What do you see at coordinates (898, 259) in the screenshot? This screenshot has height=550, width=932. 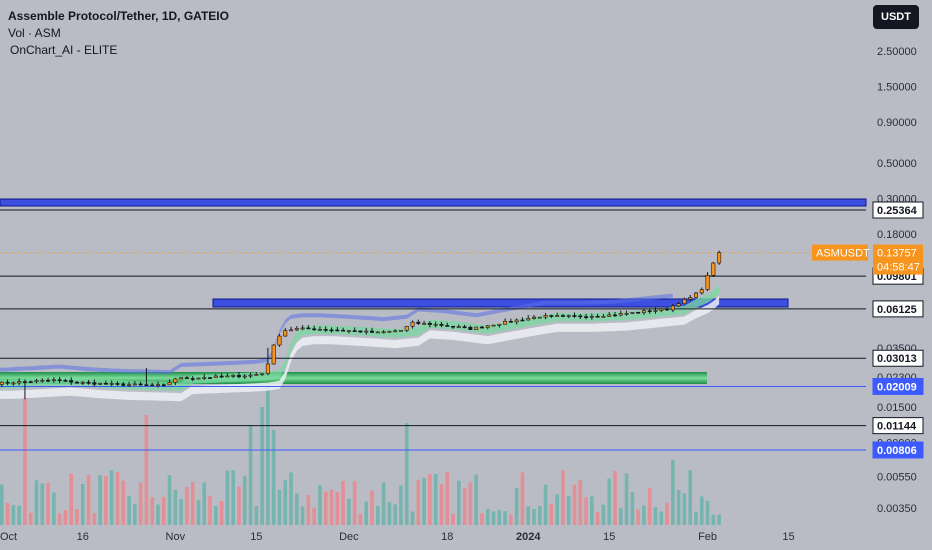 I see `current-price-box` at bounding box center [898, 259].